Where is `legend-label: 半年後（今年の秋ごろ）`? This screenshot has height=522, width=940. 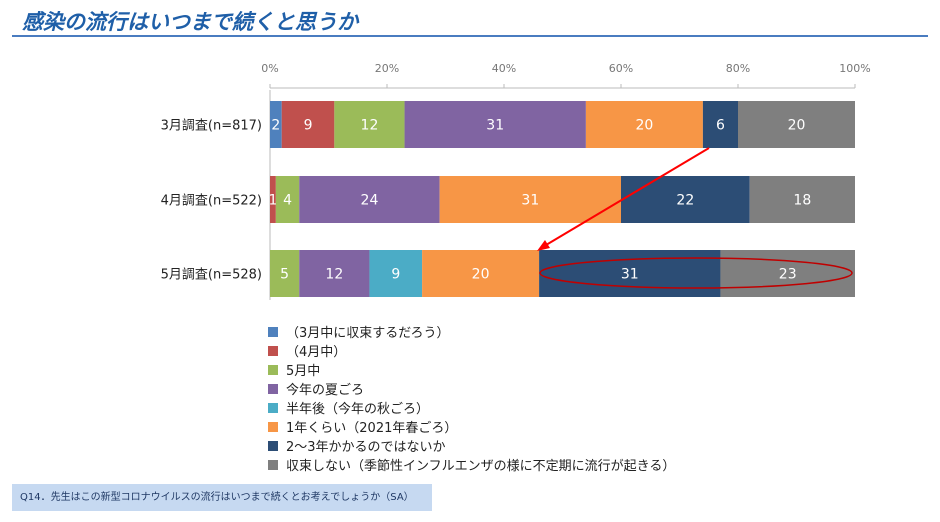
legend-label: 半年後（今年の秋ごろ） is located at coordinates (358, 409).